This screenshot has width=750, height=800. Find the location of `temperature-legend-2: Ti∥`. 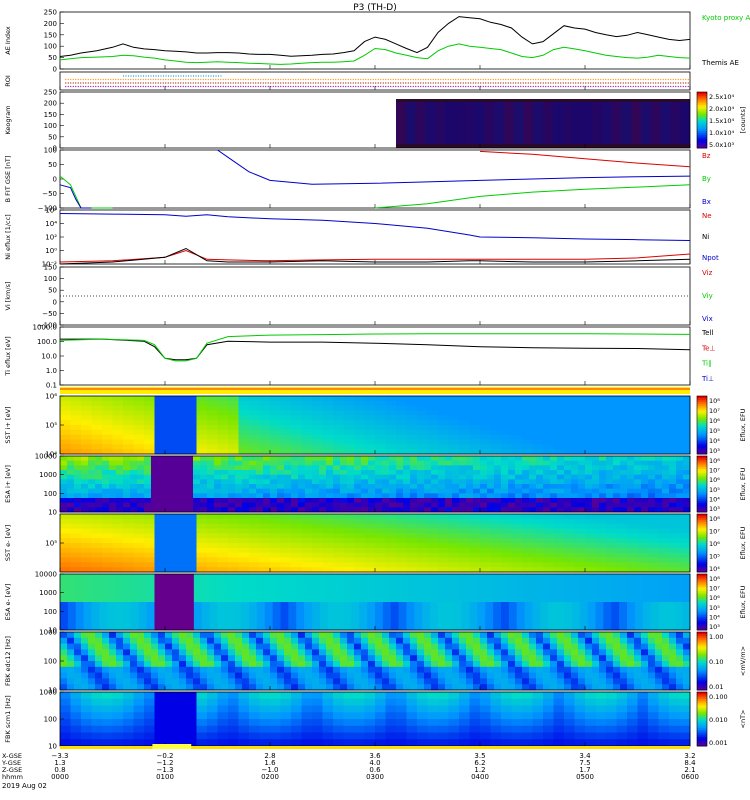

temperature-legend-2: Ti∥ is located at coordinates (706, 364).